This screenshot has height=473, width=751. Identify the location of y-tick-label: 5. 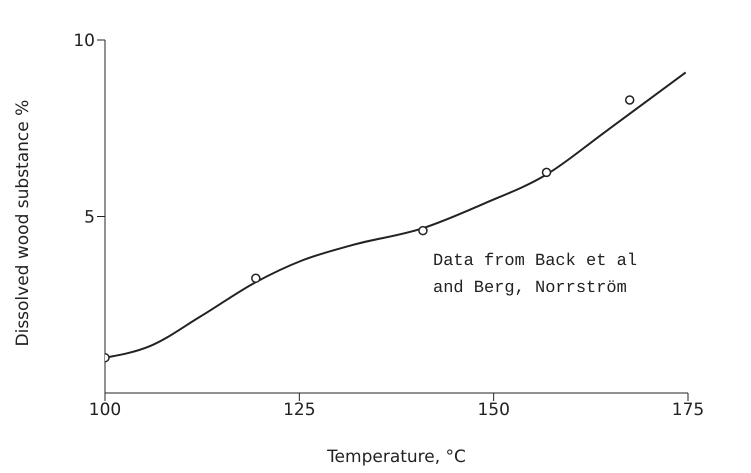
(89, 218).